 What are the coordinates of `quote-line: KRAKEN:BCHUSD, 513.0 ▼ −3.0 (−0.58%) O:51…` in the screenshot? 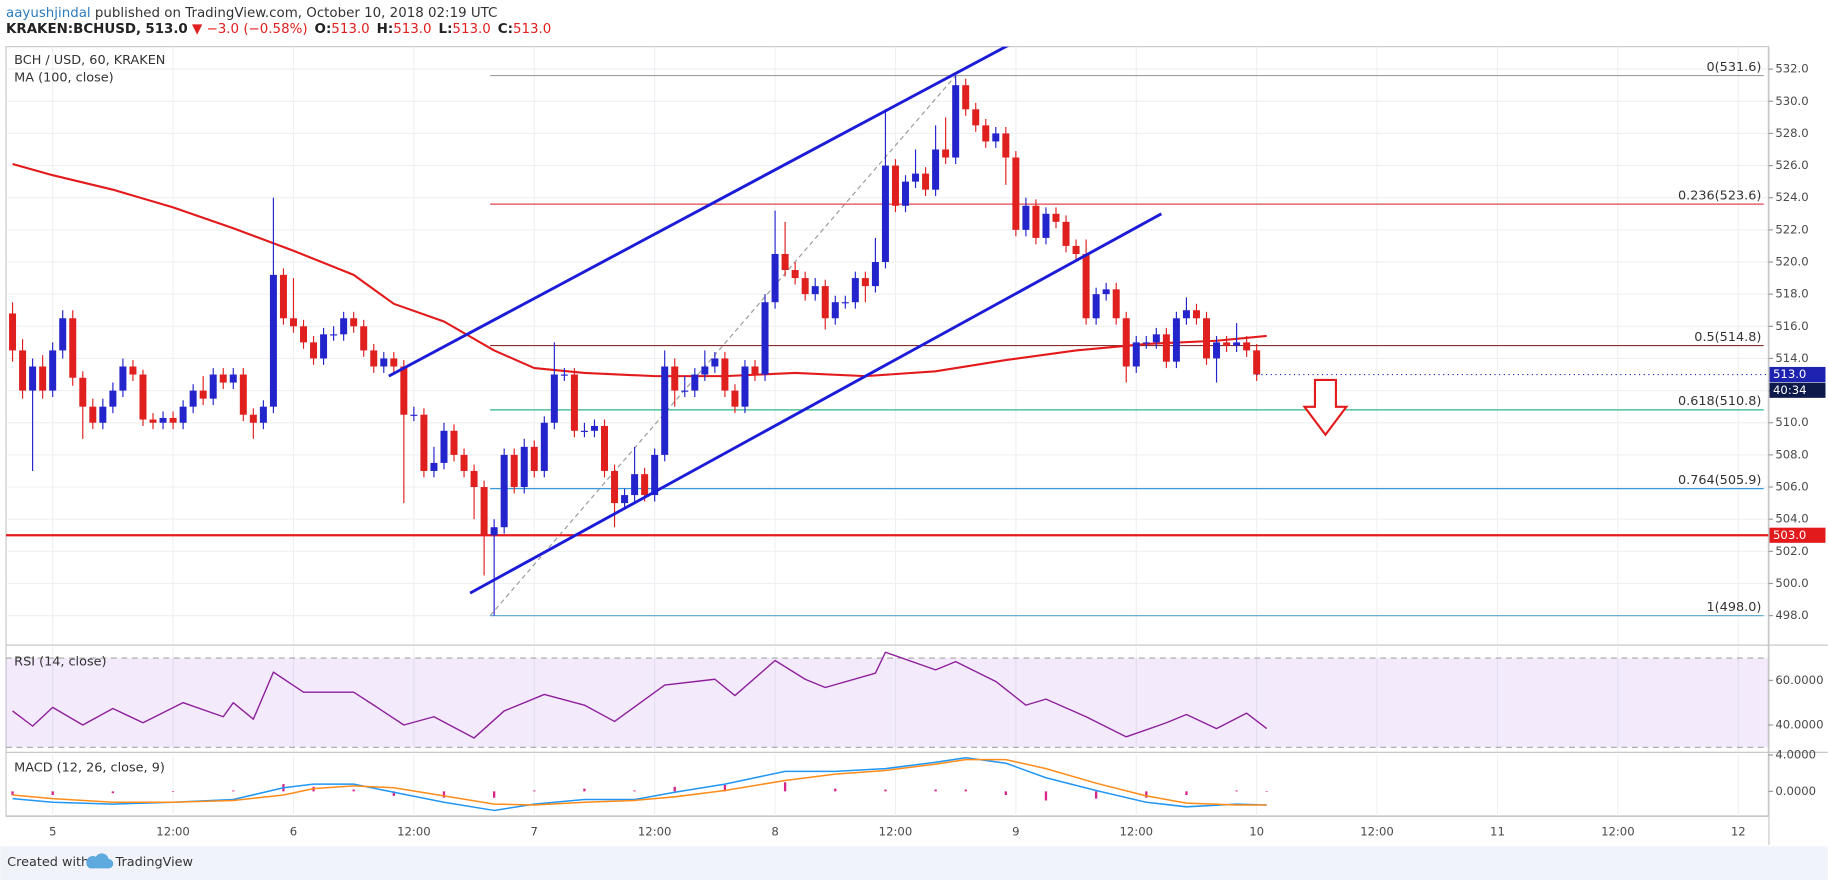 It's located at (278, 29).